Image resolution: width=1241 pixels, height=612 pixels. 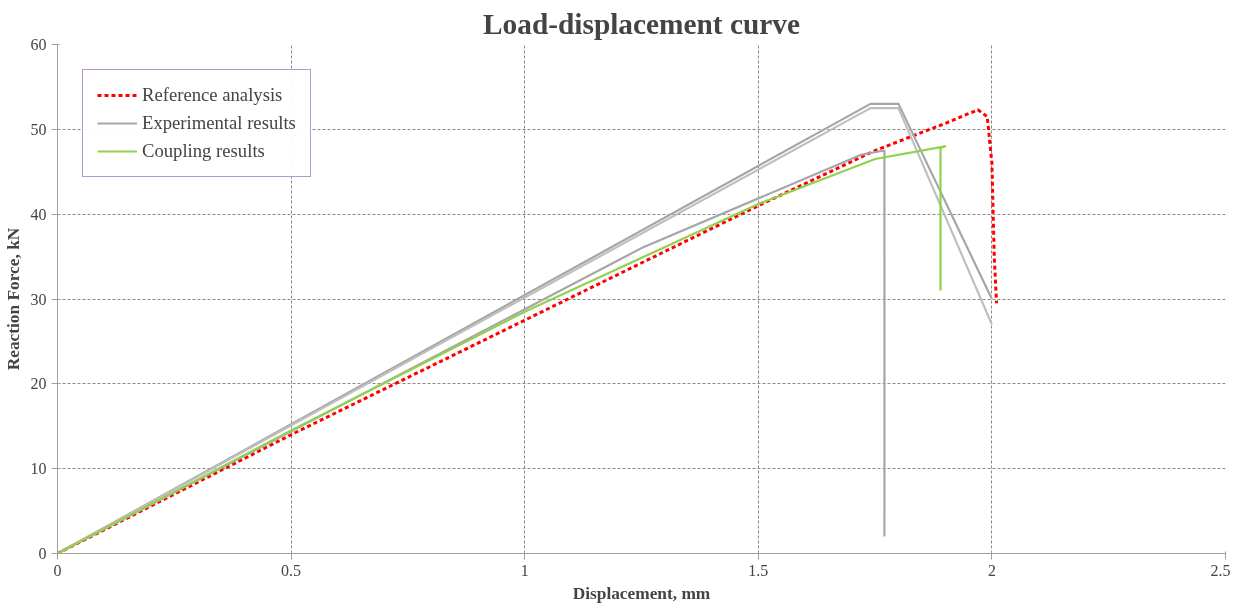 What do you see at coordinates (758, 570) in the screenshot?
I see `x-tick-label: 1.5` at bounding box center [758, 570].